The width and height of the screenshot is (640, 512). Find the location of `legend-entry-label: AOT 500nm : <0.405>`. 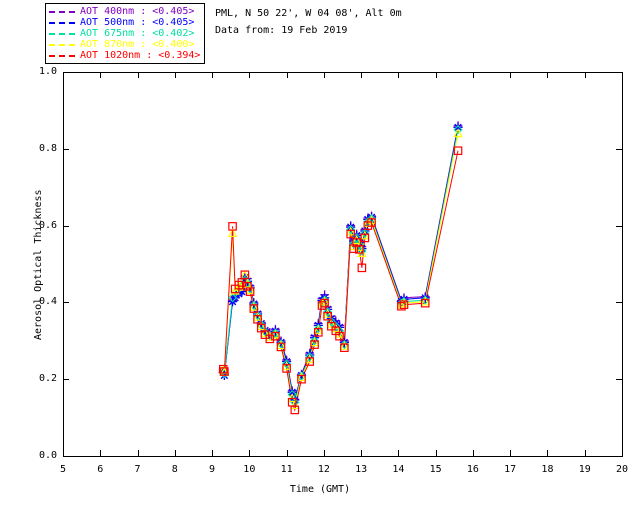

legend-entry-label: AOT 500nm : <0.405> is located at coordinates (137, 22).